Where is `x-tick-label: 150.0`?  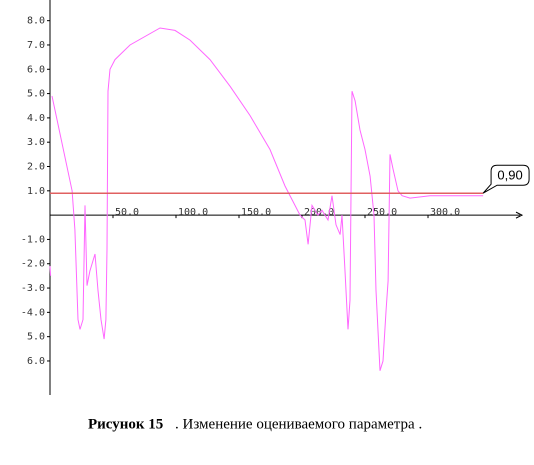
x-tick-label: 150.0 is located at coordinates (256, 212).